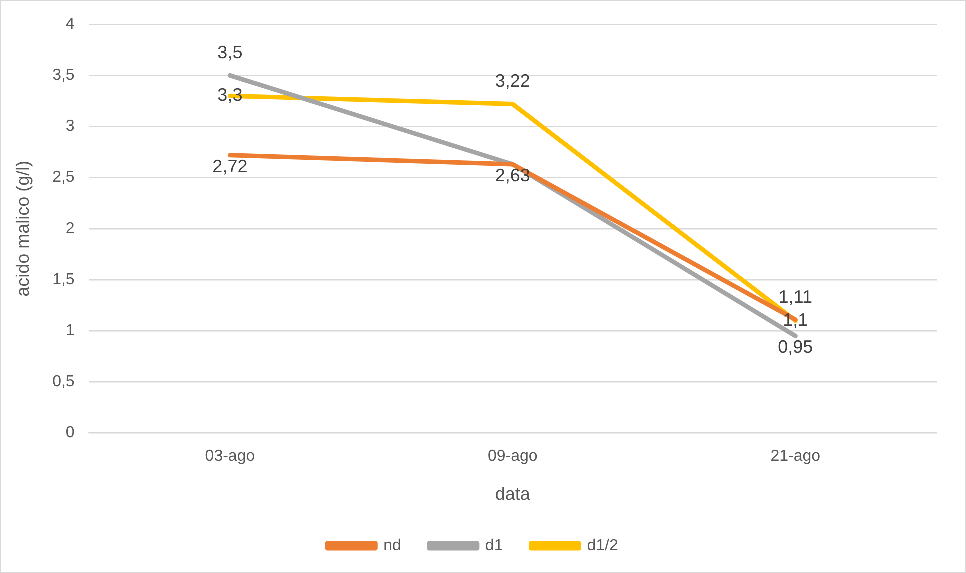 This screenshot has height=573, width=966. What do you see at coordinates (63, 279) in the screenshot?
I see `y-tick-label: 1,5` at bounding box center [63, 279].